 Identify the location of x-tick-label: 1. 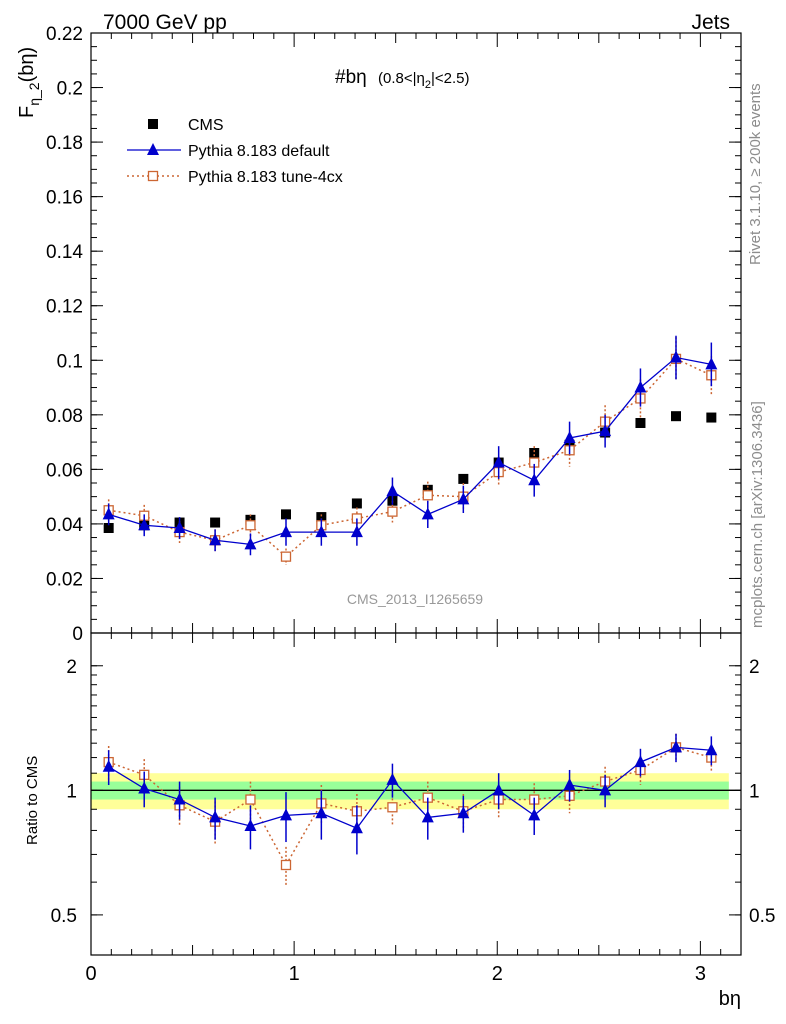
(294, 974).